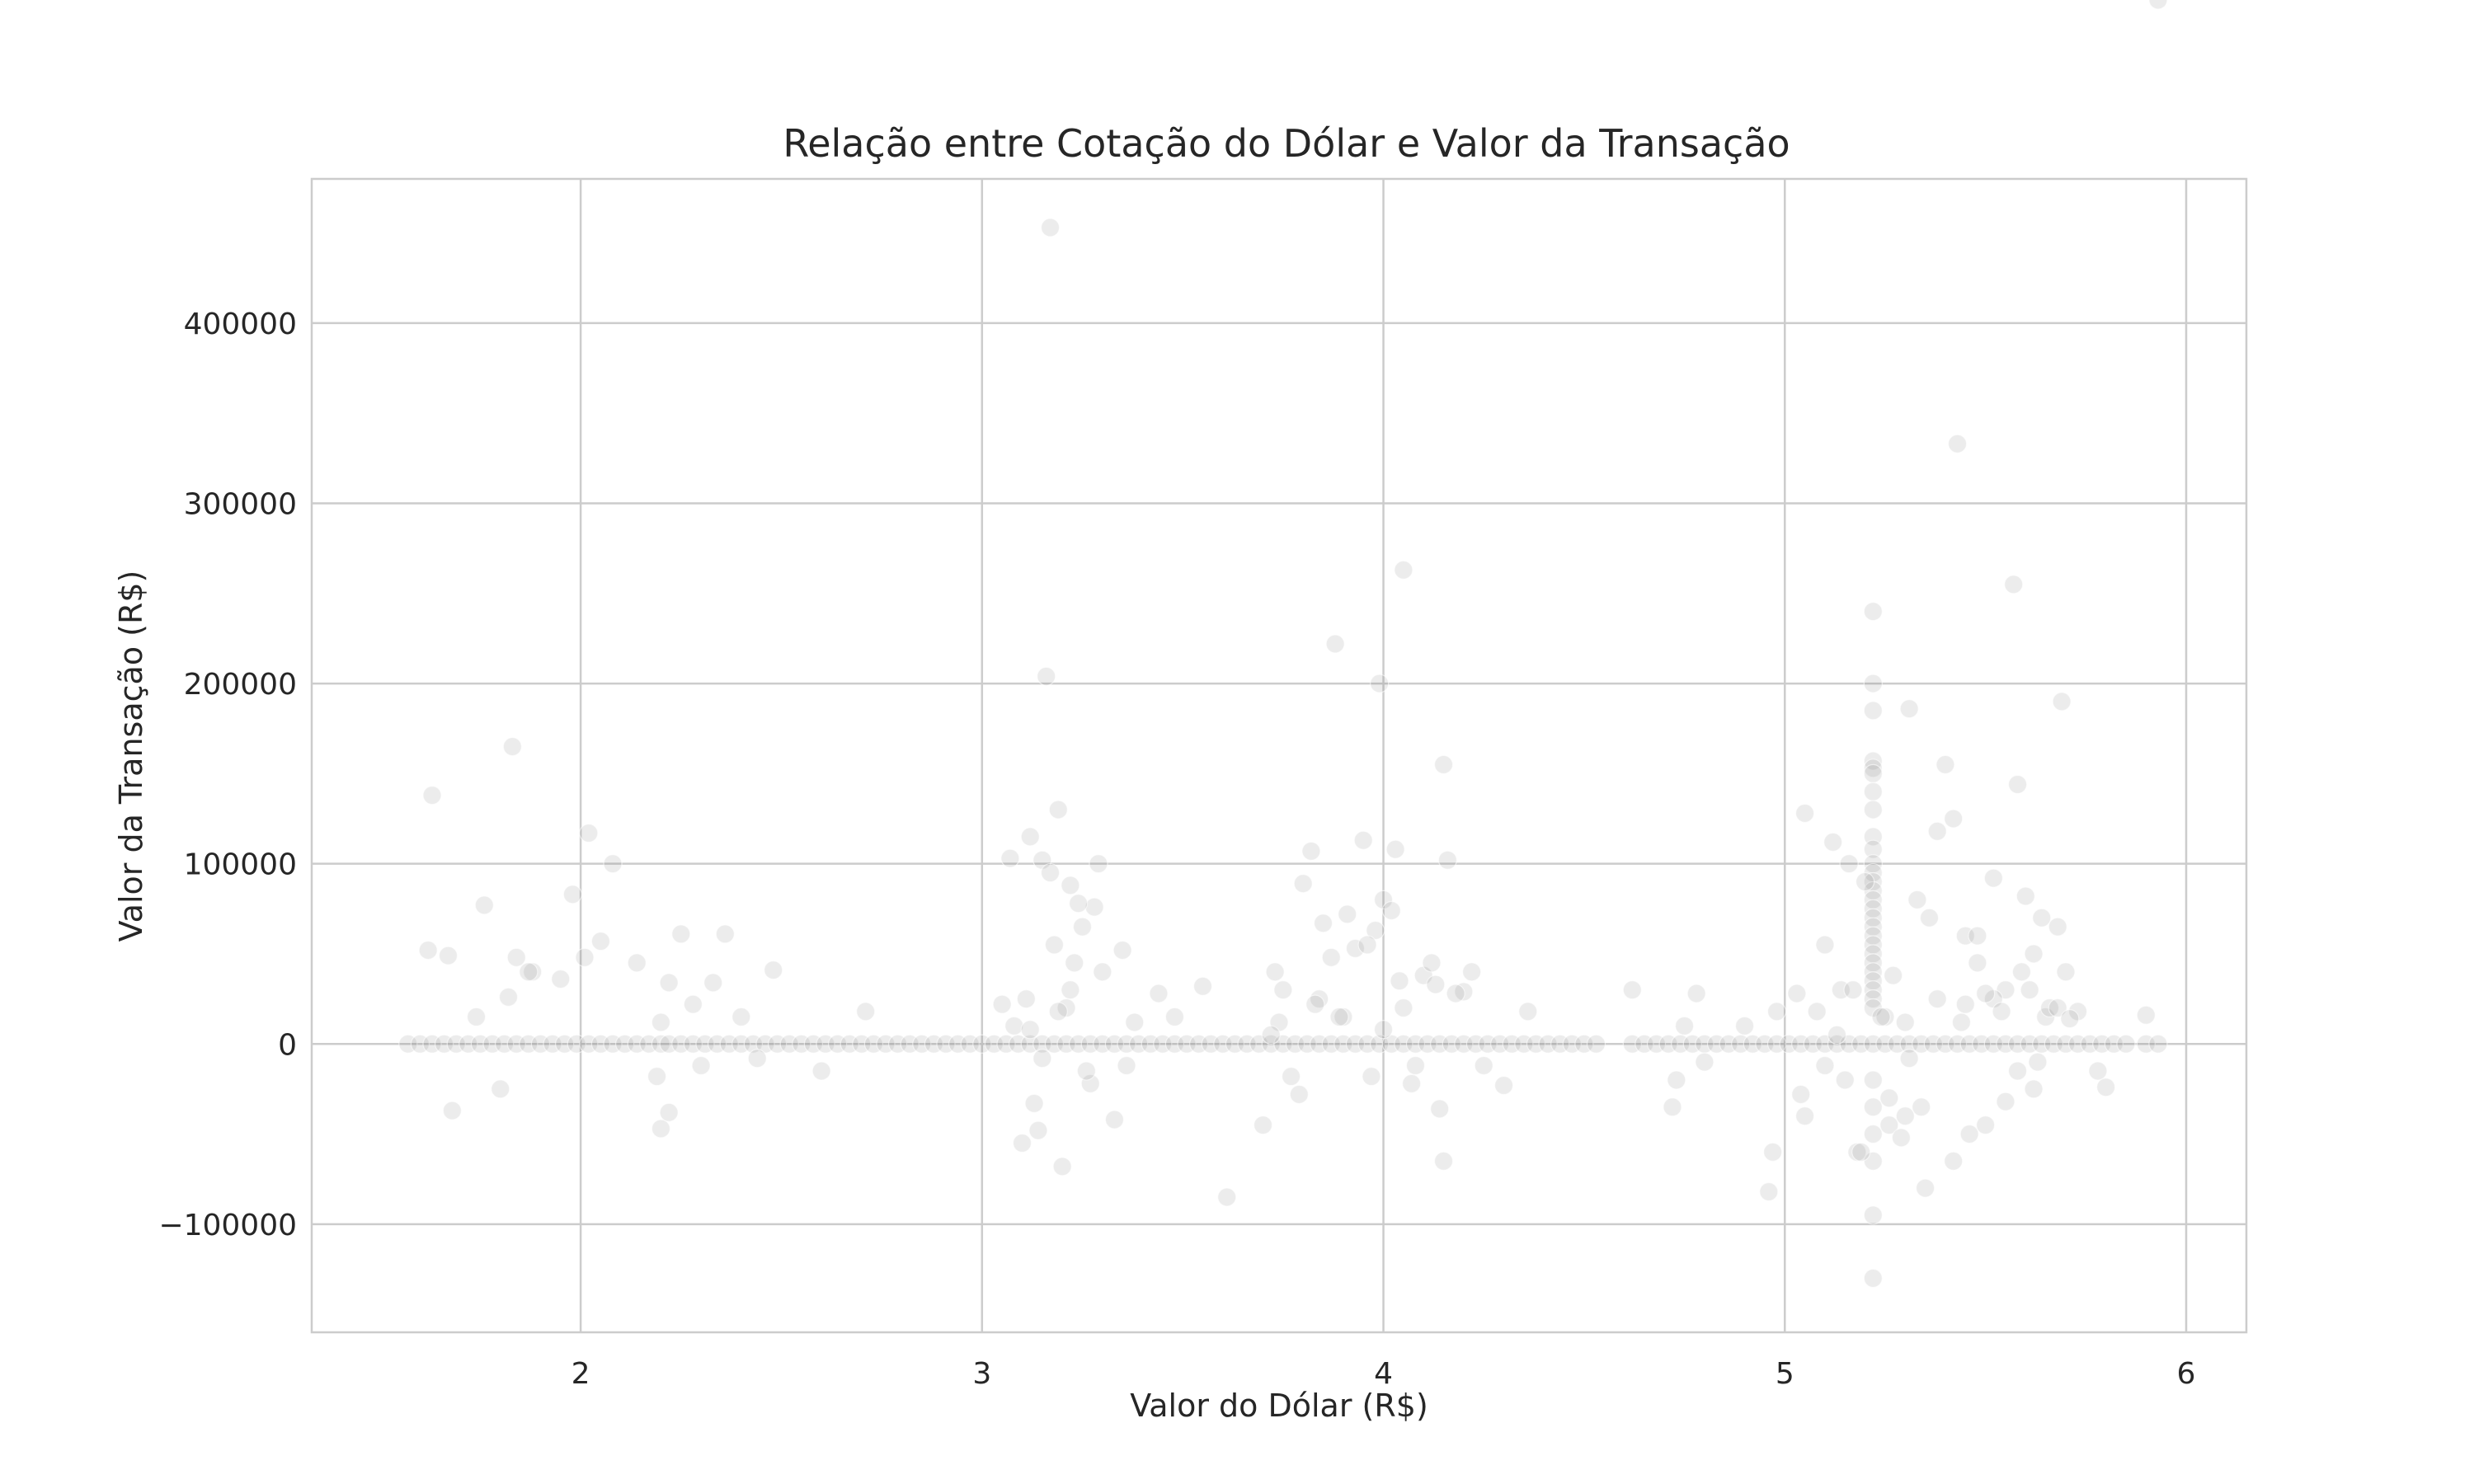  What do you see at coordinates (1383, 1374) in the screenshot?
I see `x-tick-label: 4` at bounding box center [1383, 1374].